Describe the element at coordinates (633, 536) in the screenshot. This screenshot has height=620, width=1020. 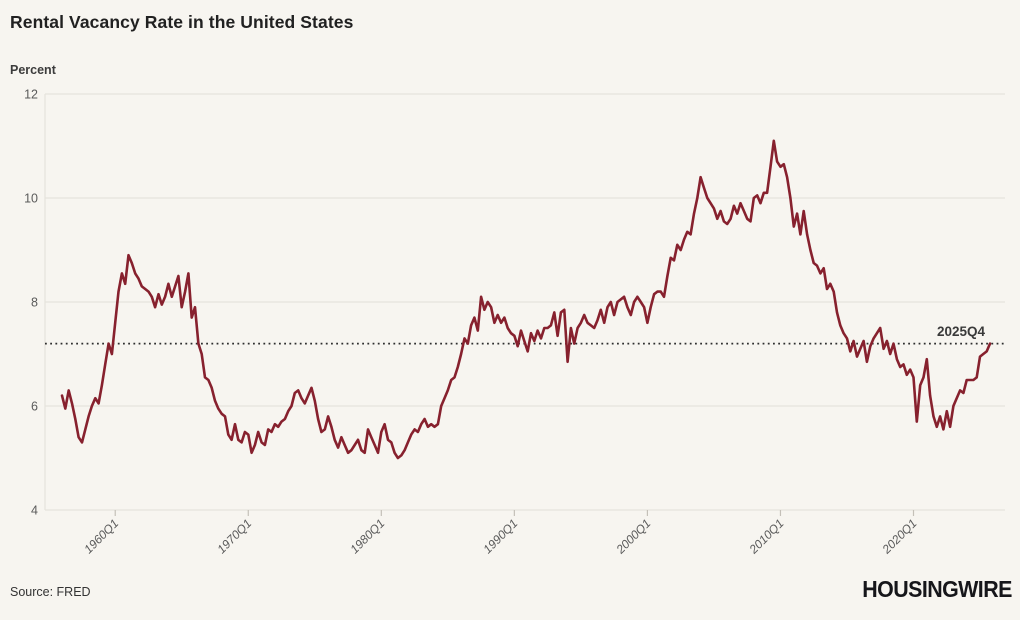
I see `x-tick-label: 2000Q1` at that location.